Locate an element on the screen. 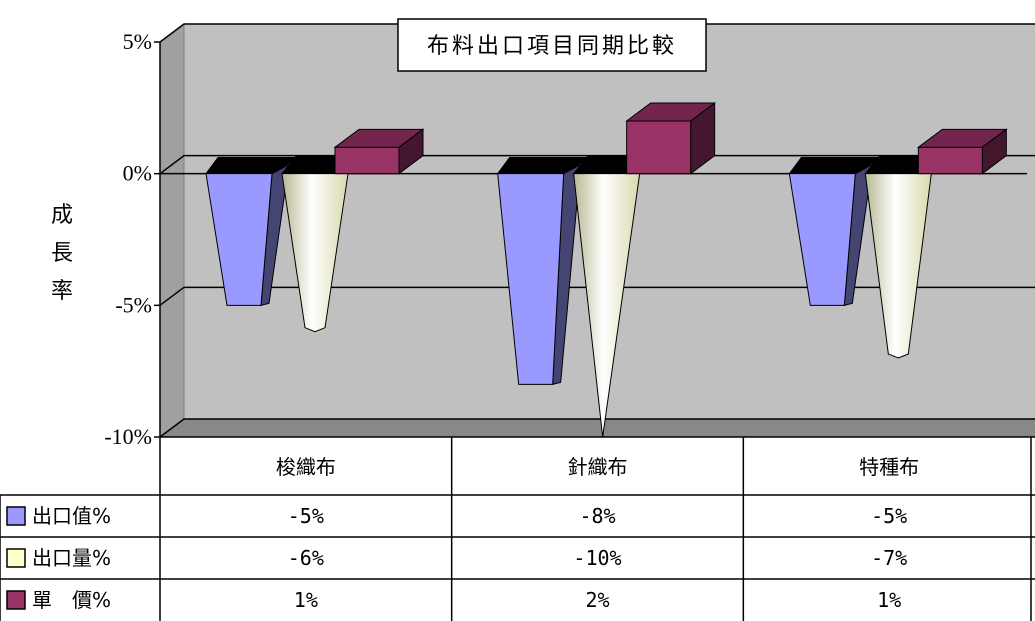 This screenshot has height=621, width=1035. legend-label: 單 價% is located at coordinates (71, 600).